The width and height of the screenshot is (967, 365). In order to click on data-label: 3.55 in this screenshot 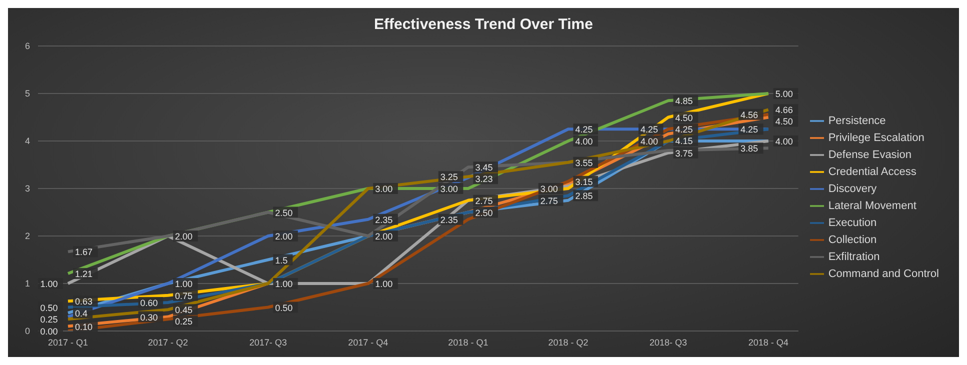, I will do `click(584, 163)`.